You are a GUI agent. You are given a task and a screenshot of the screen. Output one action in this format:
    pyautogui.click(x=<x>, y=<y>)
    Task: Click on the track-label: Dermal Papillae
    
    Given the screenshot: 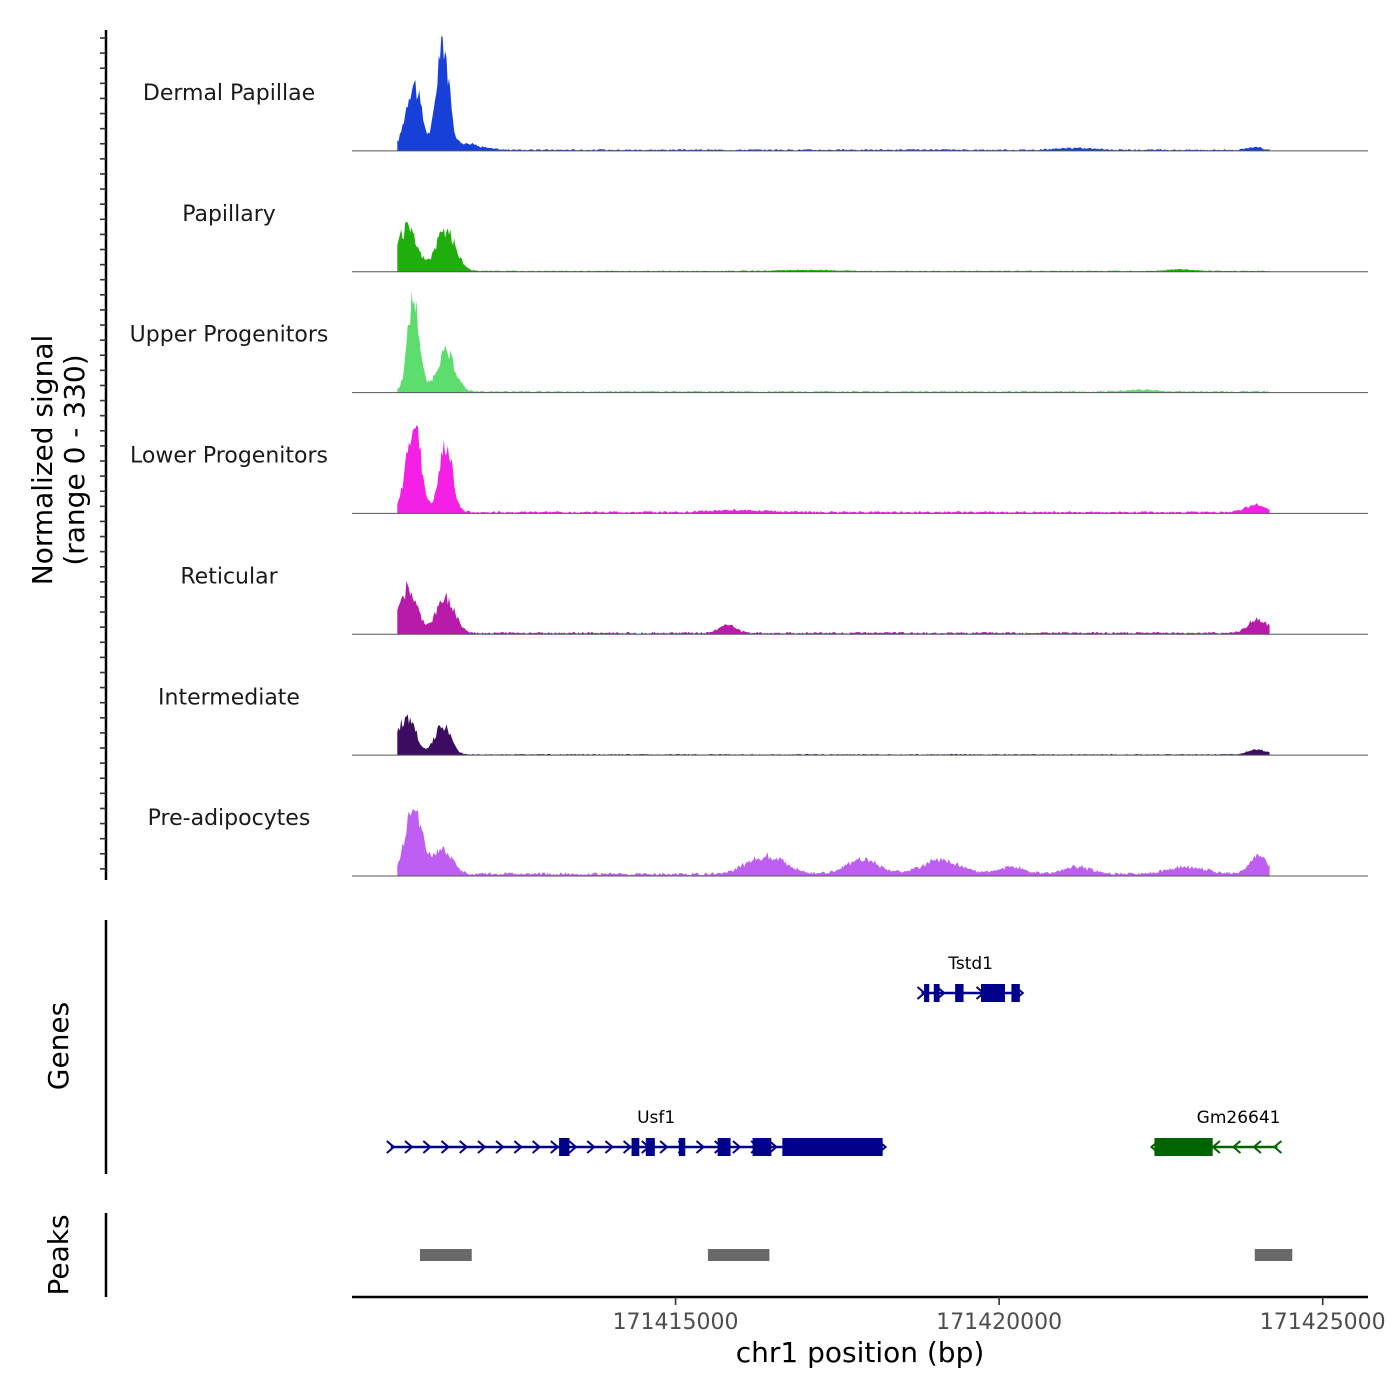 What is the action you would take?
    pyautogui.click(x=229, y=93)
    